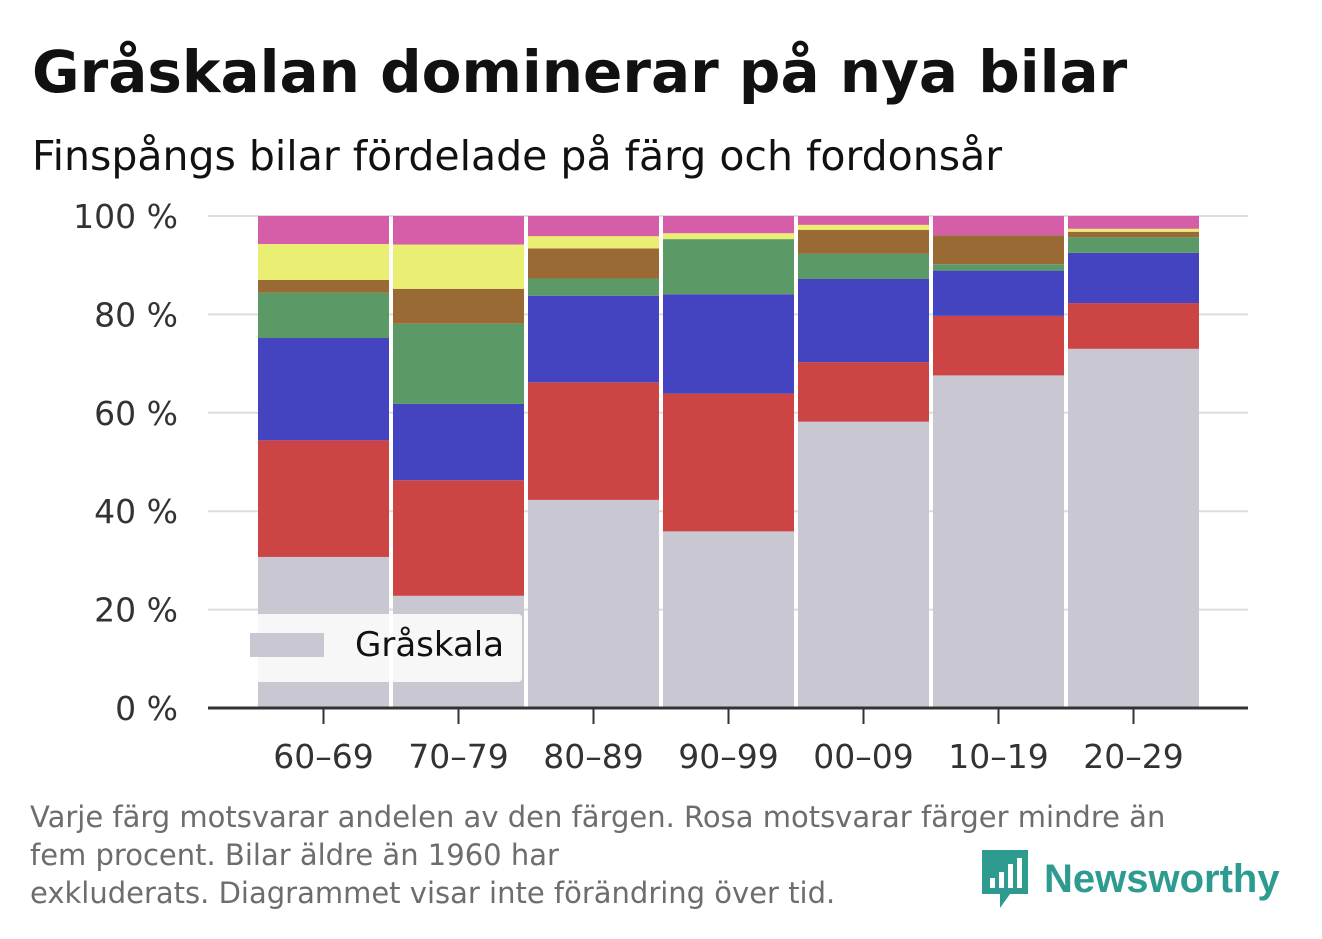 The height and width of the screenshot is (939, 1322). What do you see at coordinates (458, 756) in the screenshot?
I see `x-tick-label: 70–79` at bounding box center [458, 756].